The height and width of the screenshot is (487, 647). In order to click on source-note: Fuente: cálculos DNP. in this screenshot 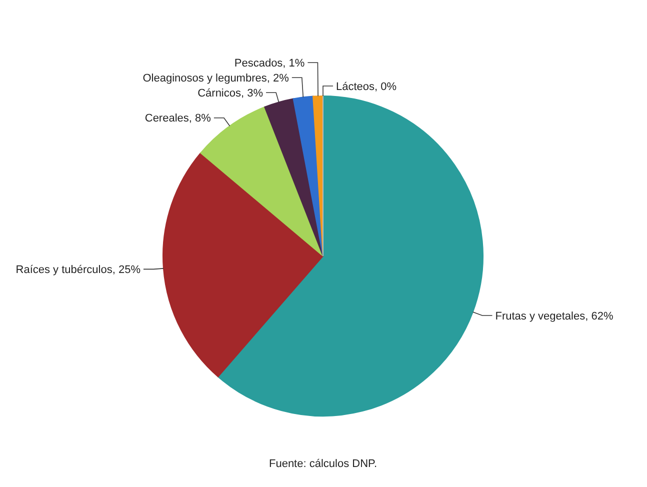, I will do `click(323, 464)`.